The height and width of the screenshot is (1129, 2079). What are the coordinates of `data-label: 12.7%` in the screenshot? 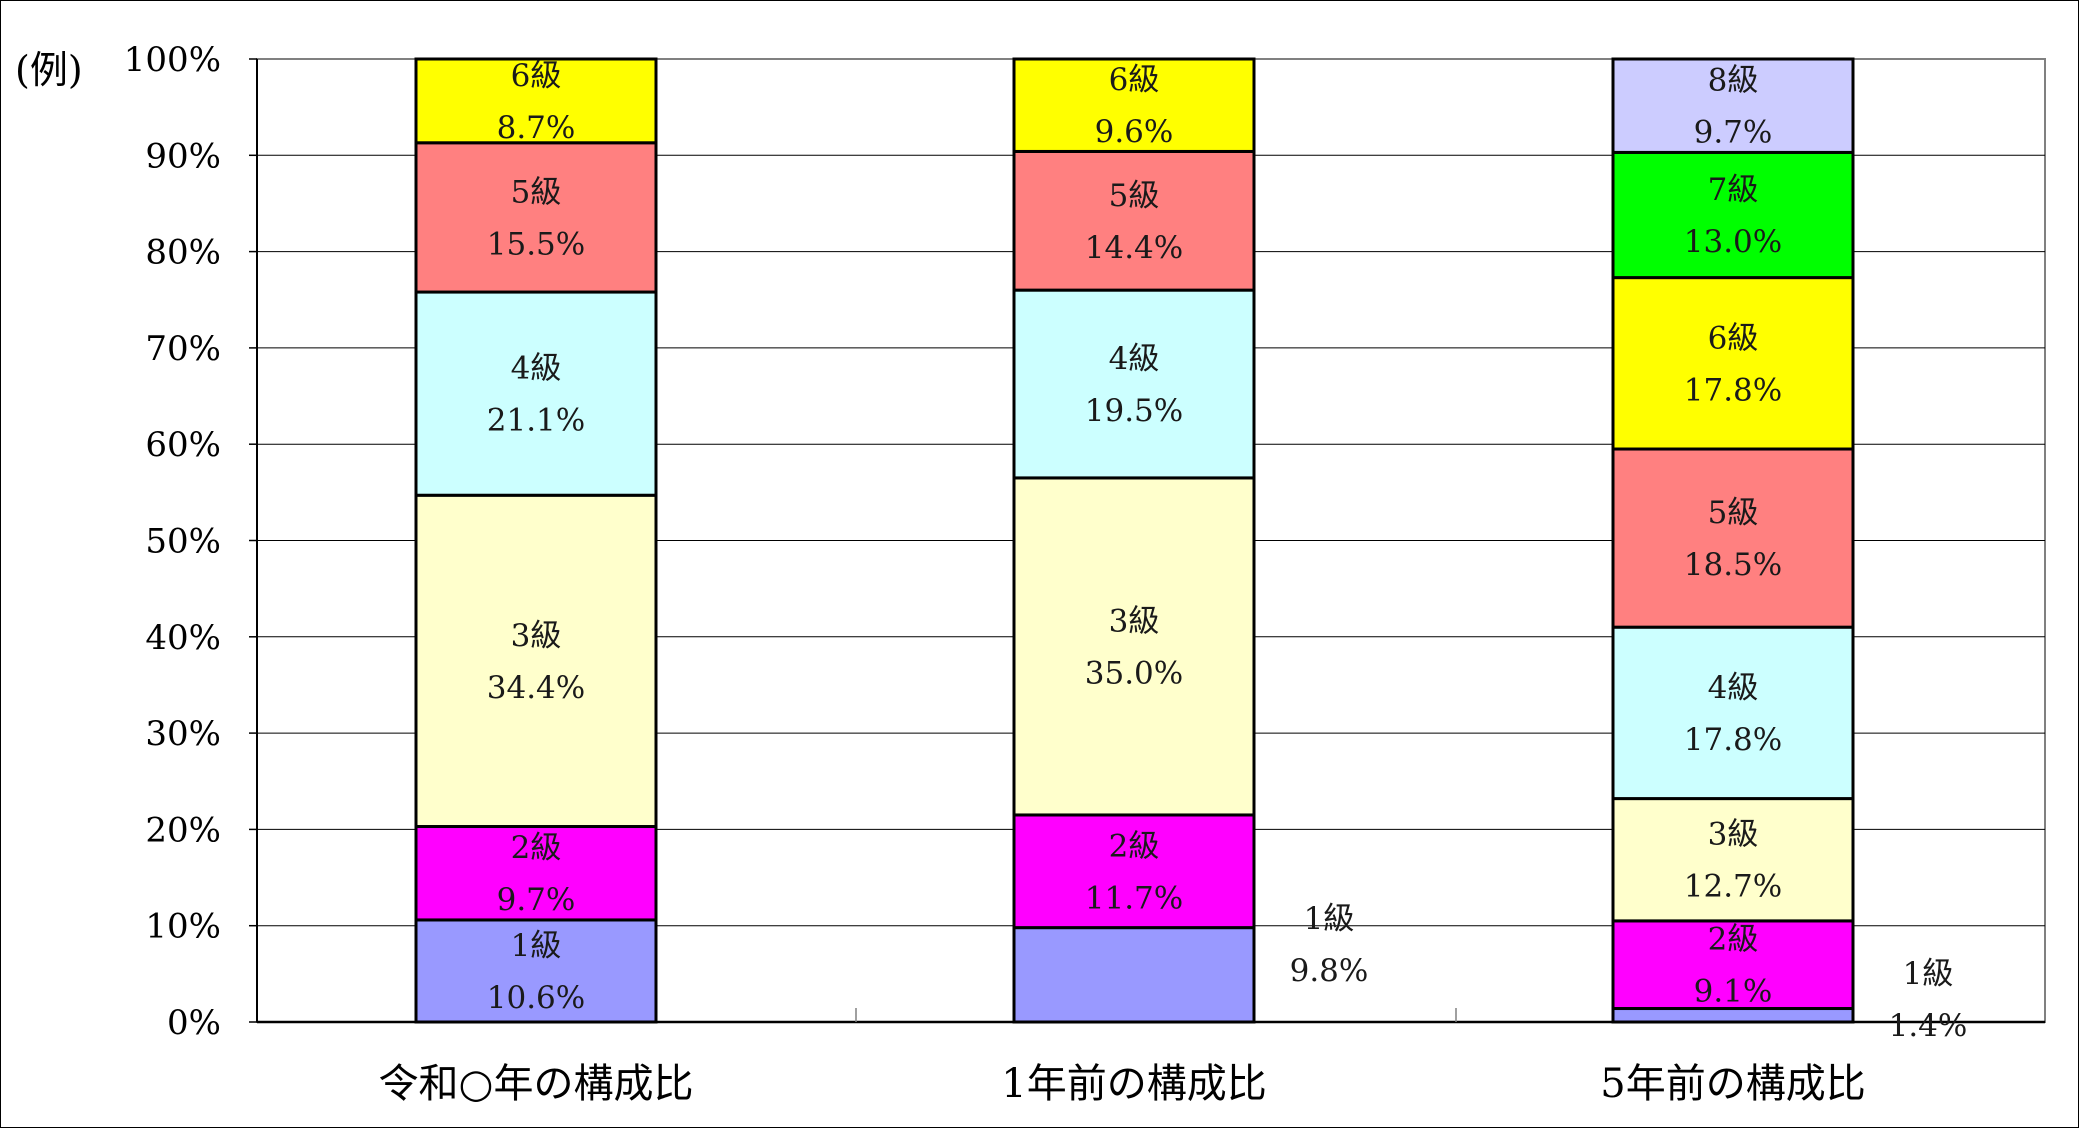 It's located at (1733, 887).